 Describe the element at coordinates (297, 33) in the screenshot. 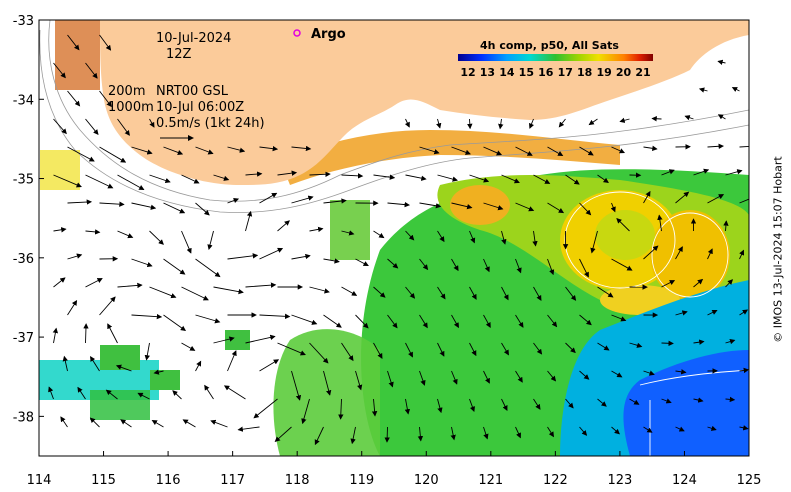

I see `argo-marker-icon` at that location.